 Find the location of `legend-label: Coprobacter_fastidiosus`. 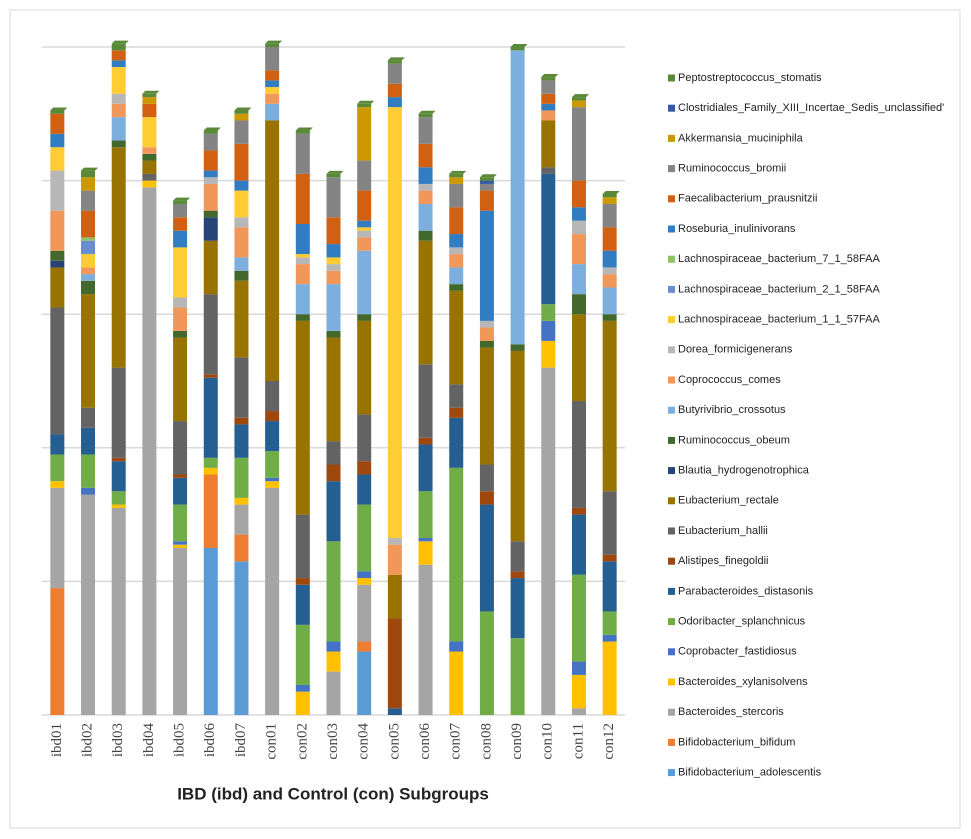

legend-label: Coprobacter_fastidiosus is located at coordinates (737, 652).